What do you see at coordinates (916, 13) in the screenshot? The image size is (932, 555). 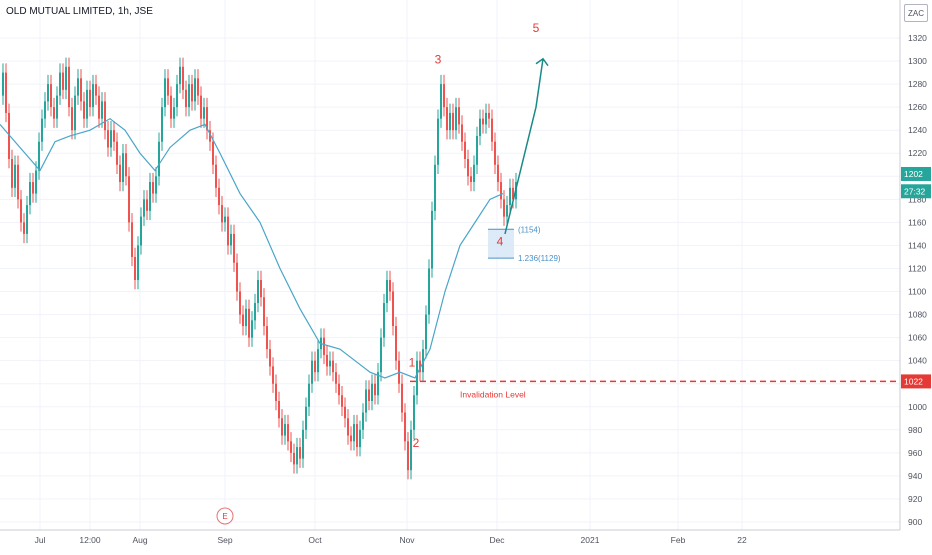 I see `currency-button: ZAC` at bounding box center [916, 13].